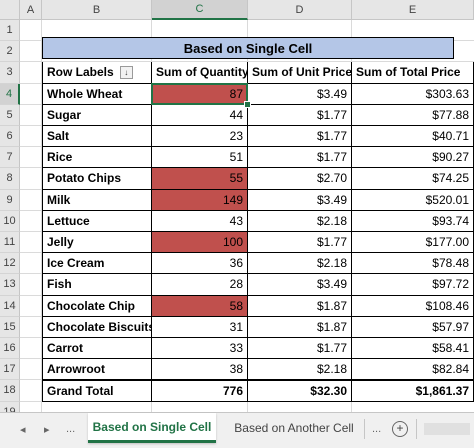  Describe the element at coordinates (97, 221) in the screenshot. I see `row-label-cell: Lettuce` at that location.